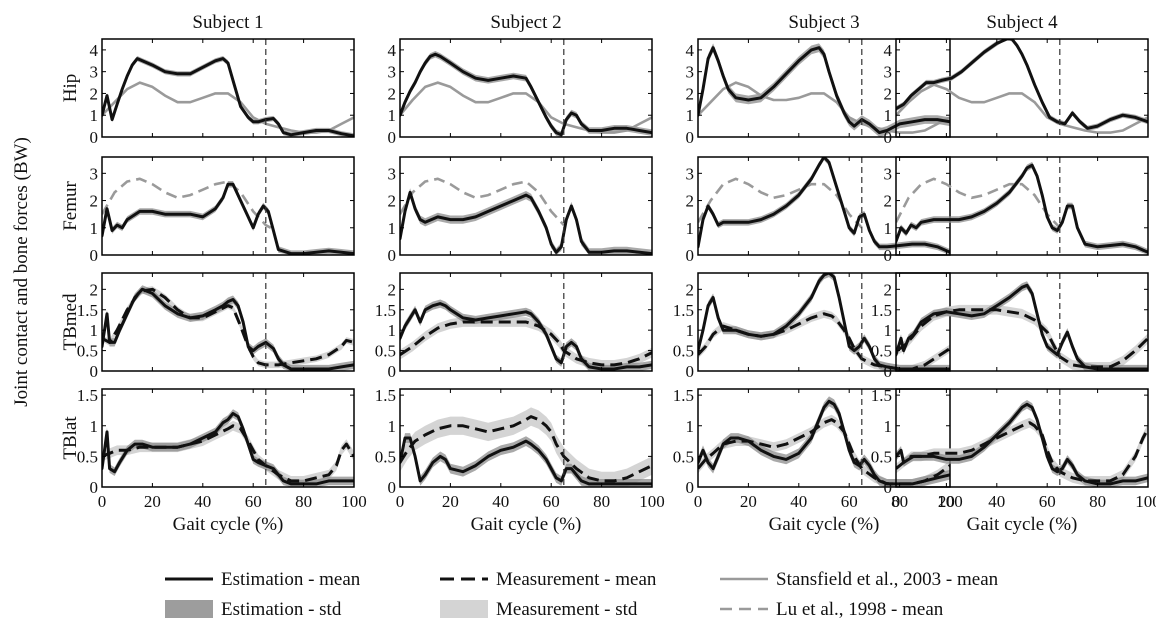  I want to click on legend-label: Stansfield et al., 2003 - mean, so click(887, 579).